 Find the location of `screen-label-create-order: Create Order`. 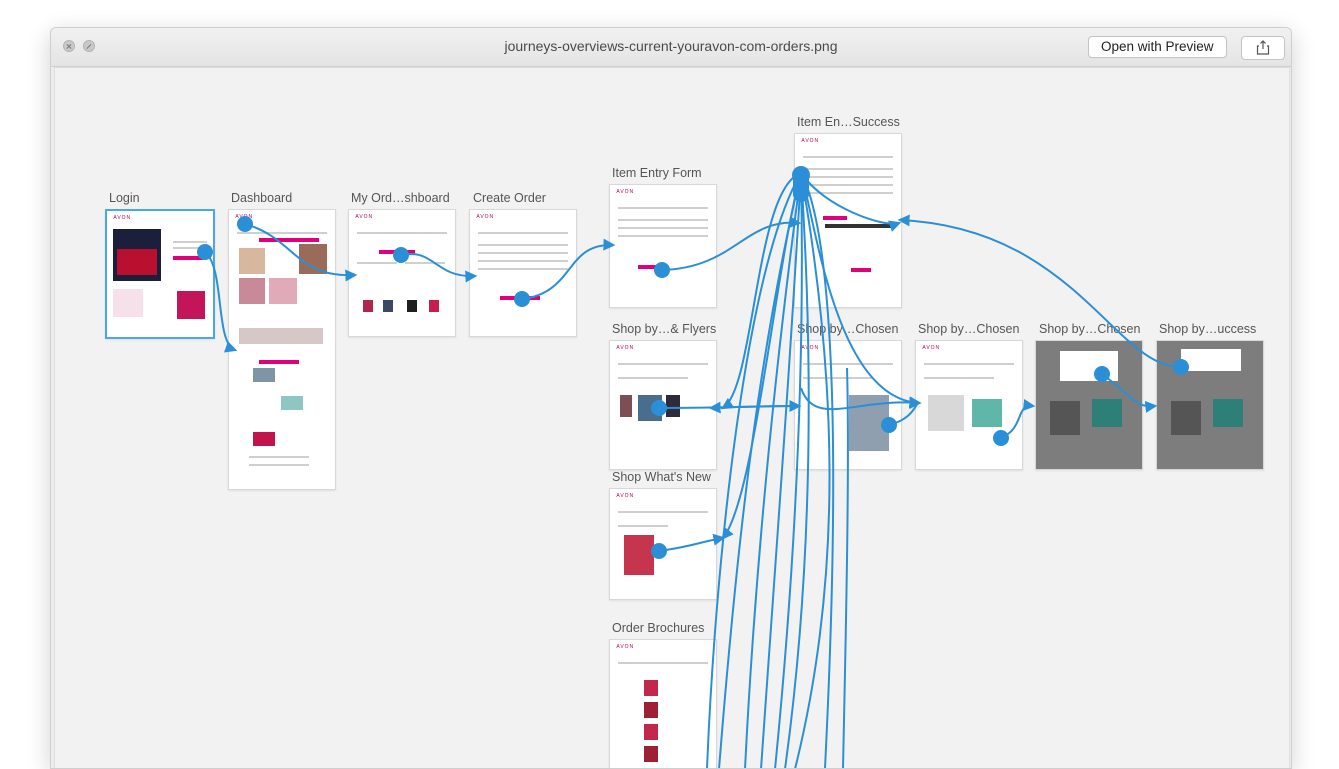

screen-label-create-order: Create Order is located at coordinates (509, 198).